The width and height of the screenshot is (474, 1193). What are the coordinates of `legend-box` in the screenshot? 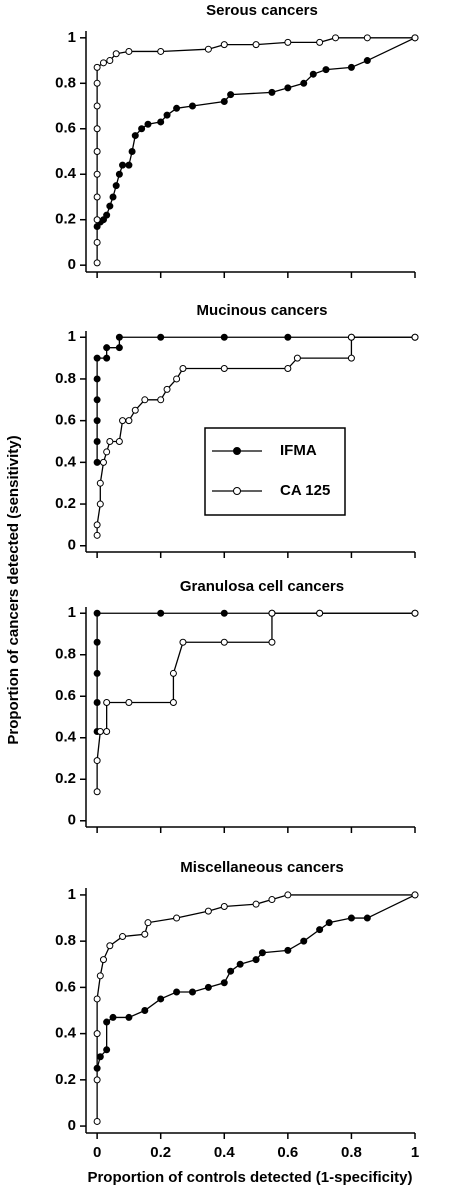 It's located at (275, 471).